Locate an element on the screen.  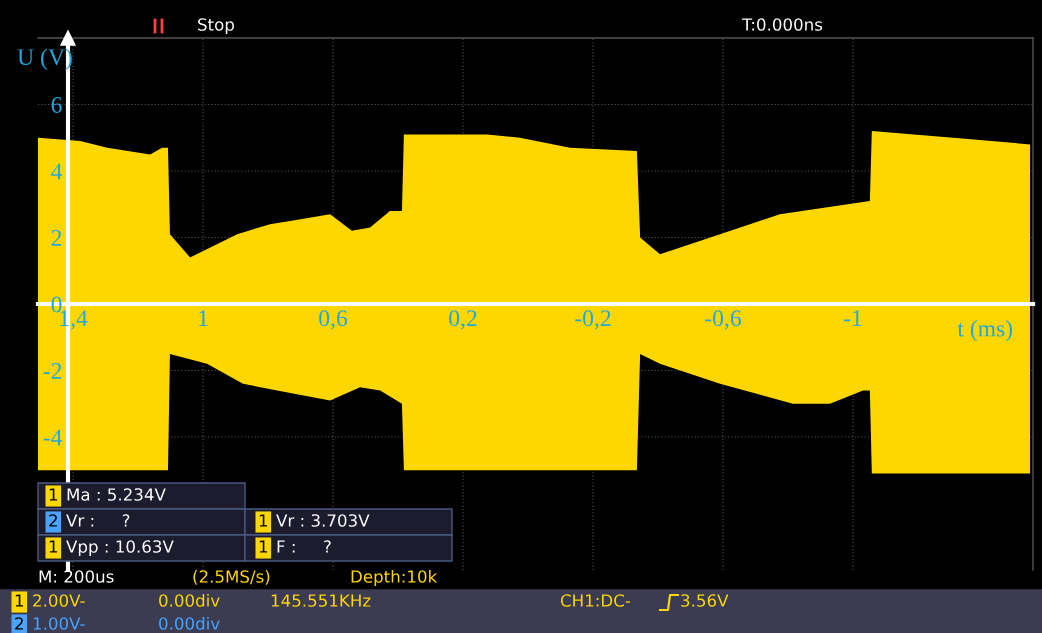
text: M: 200us is located at coordinates (76, 576).